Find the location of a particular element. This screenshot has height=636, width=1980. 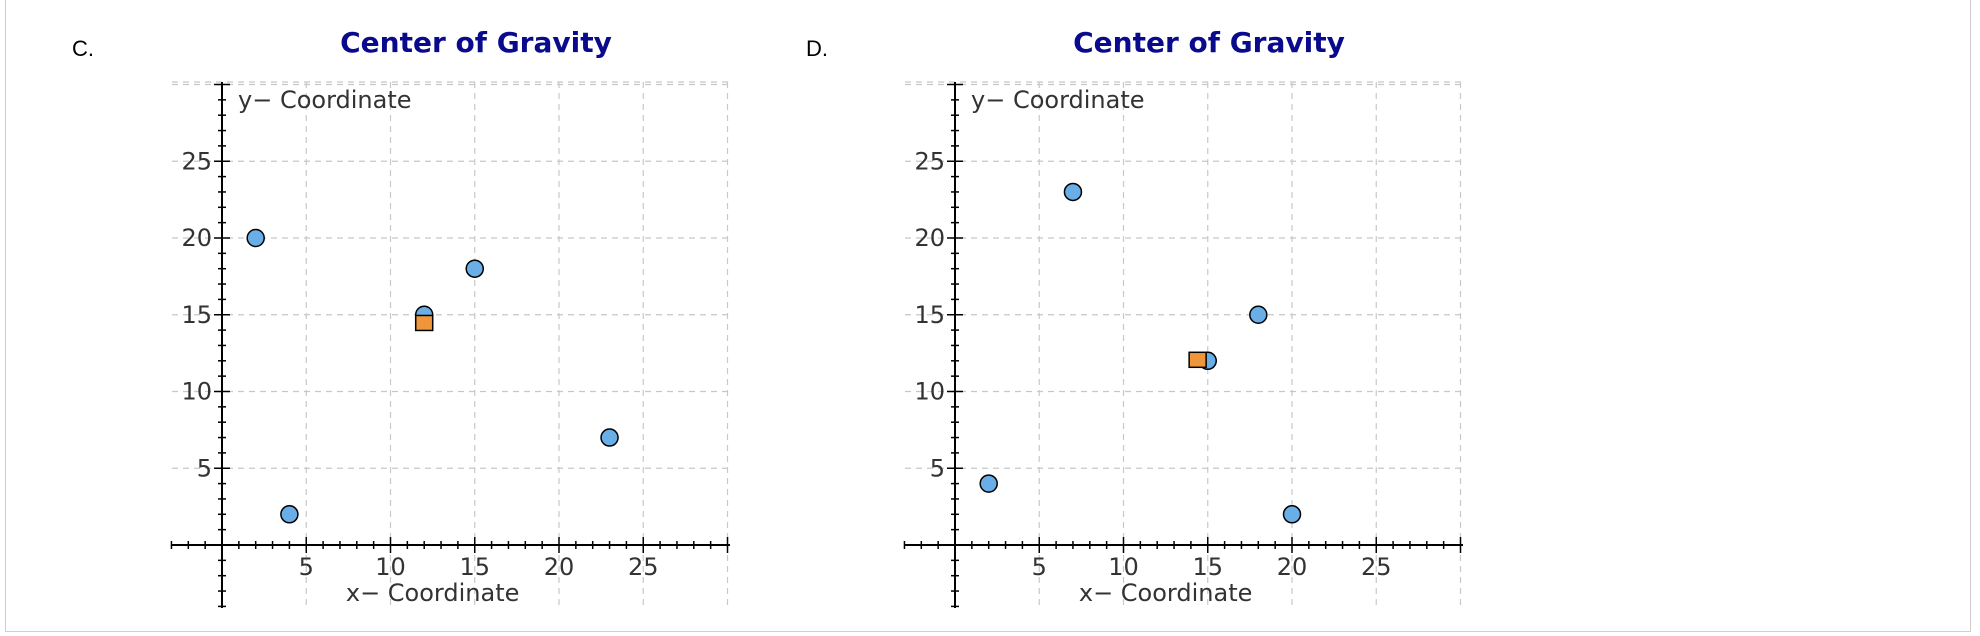

panel-label-c: C. is located at coordinates (83, 48).